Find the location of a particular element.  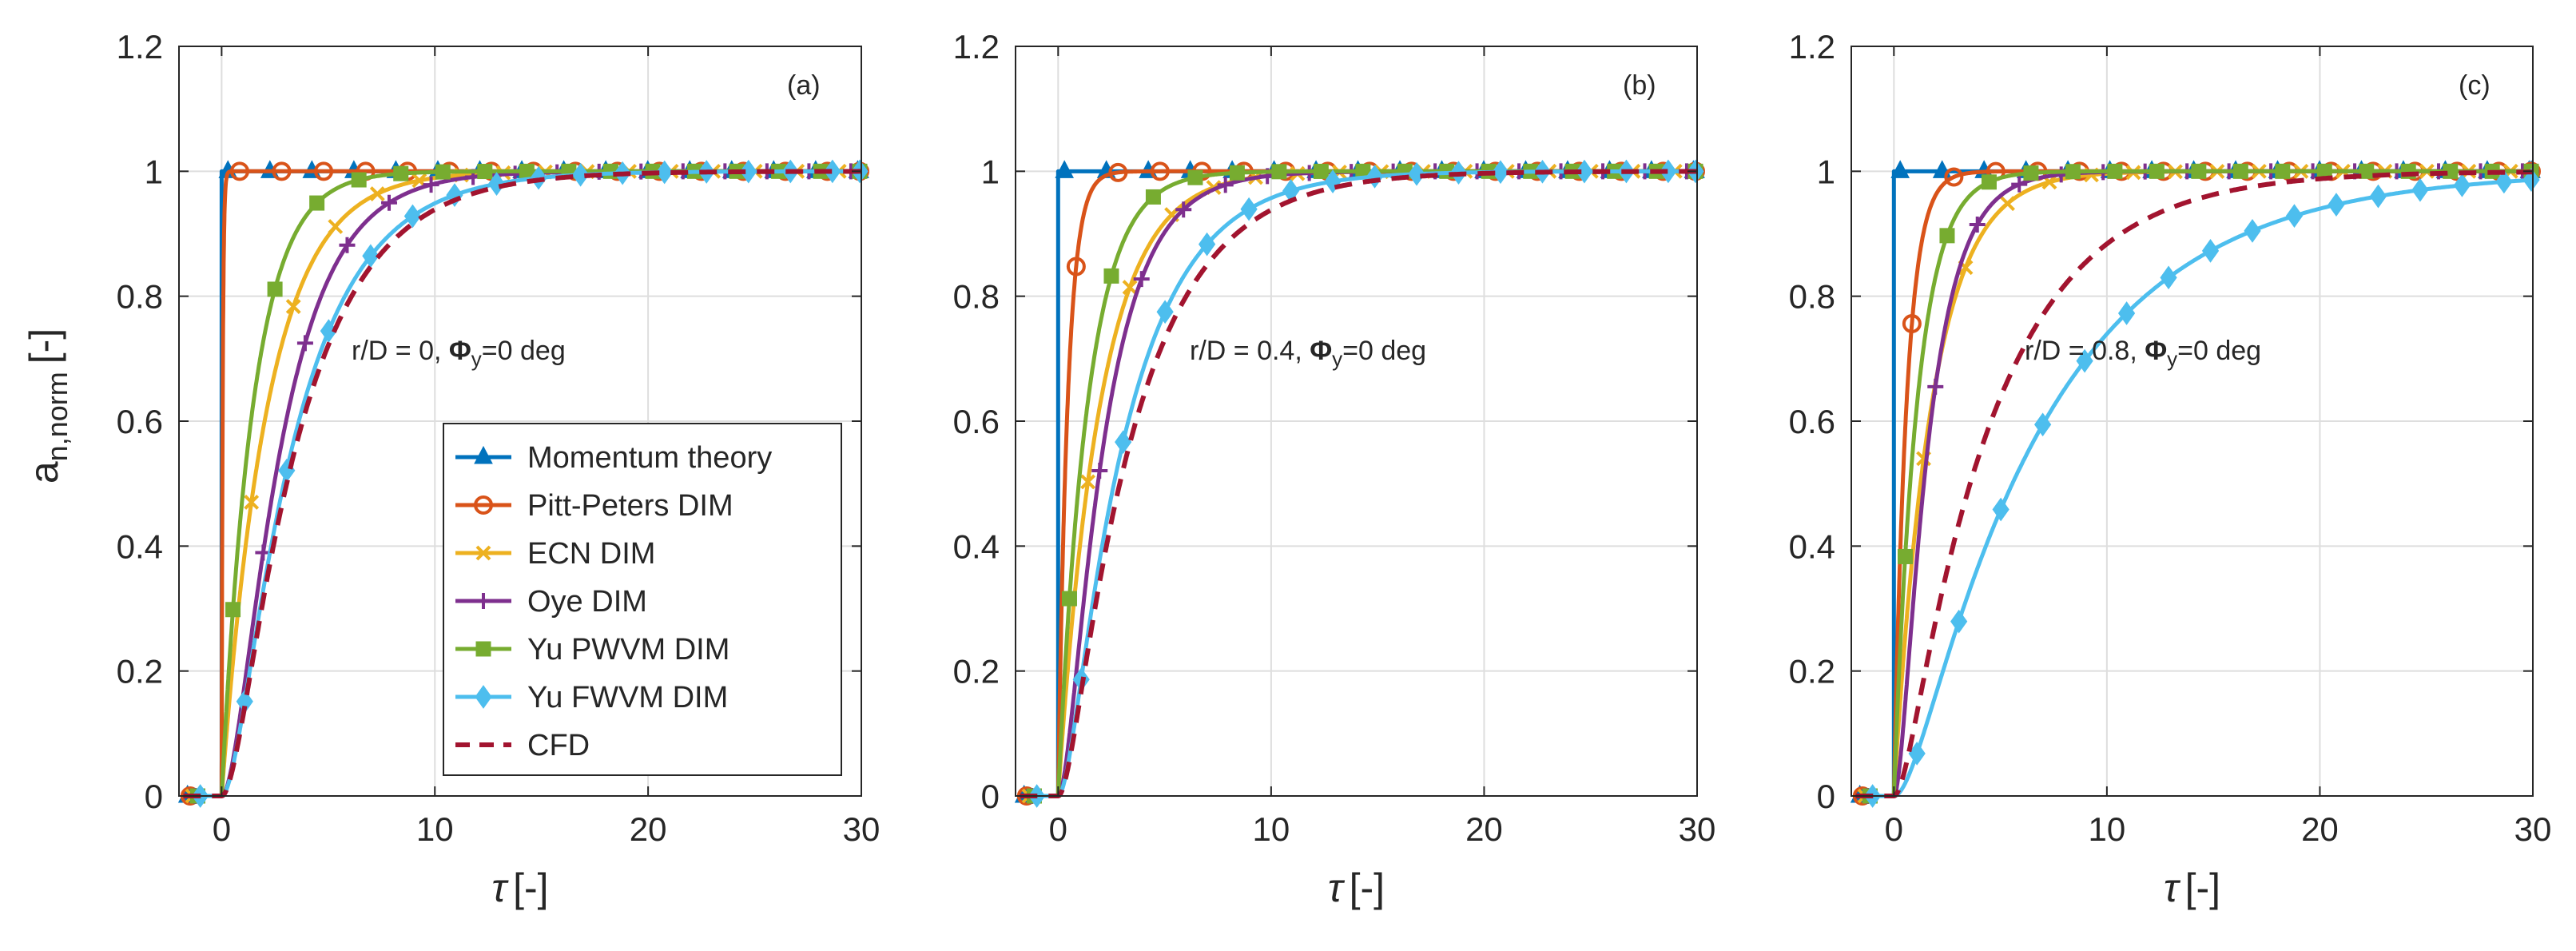

y-tick-label: 0 is located at coordinates (990, 796).